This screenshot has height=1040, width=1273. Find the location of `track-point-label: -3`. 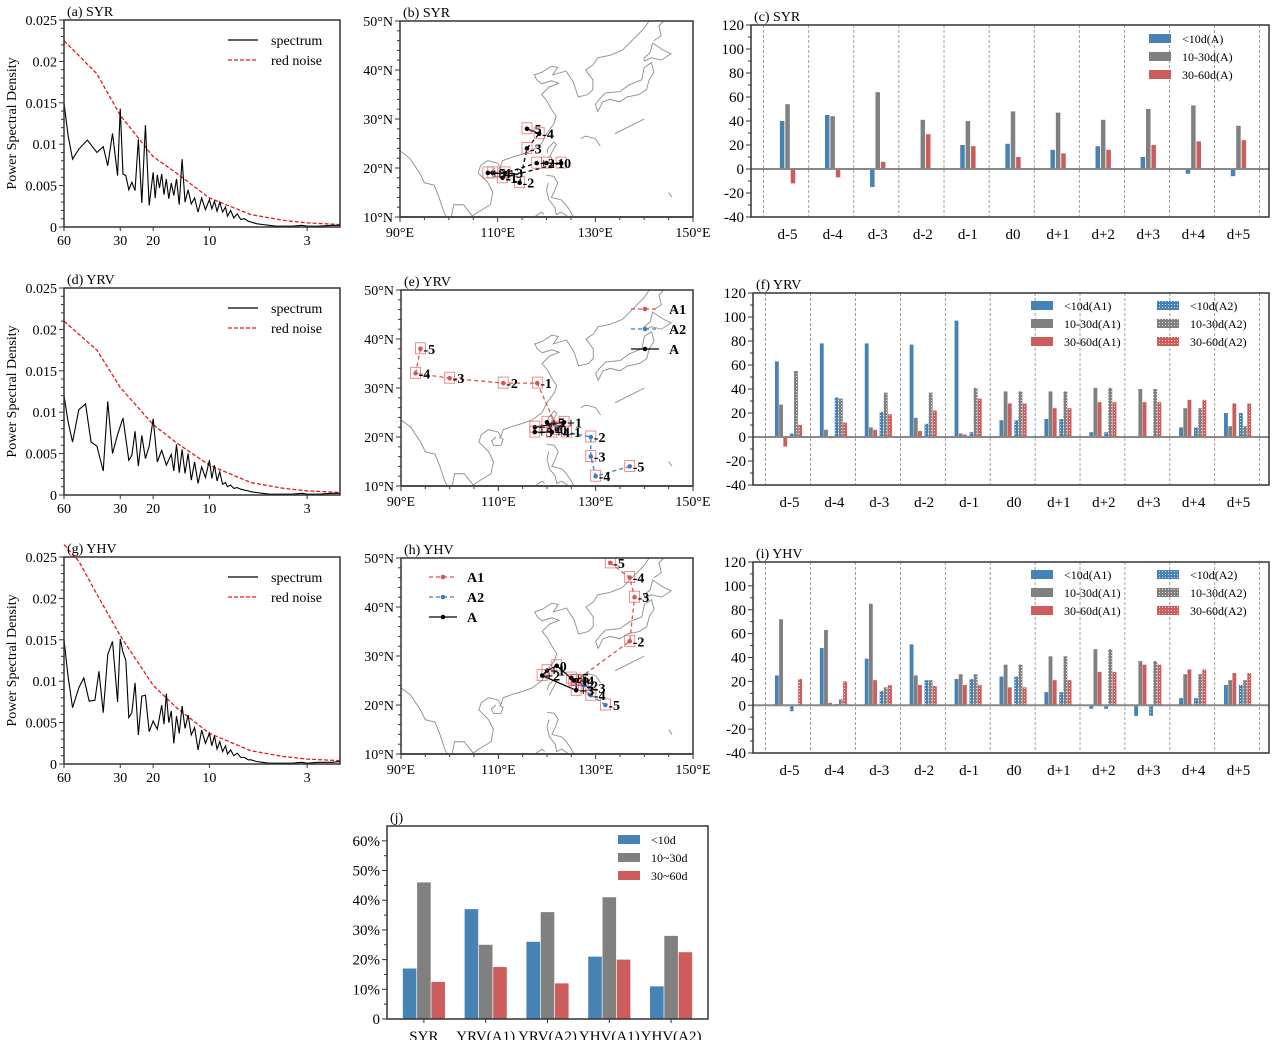

track-point-label: -3 is located at coordinates (600, 689).